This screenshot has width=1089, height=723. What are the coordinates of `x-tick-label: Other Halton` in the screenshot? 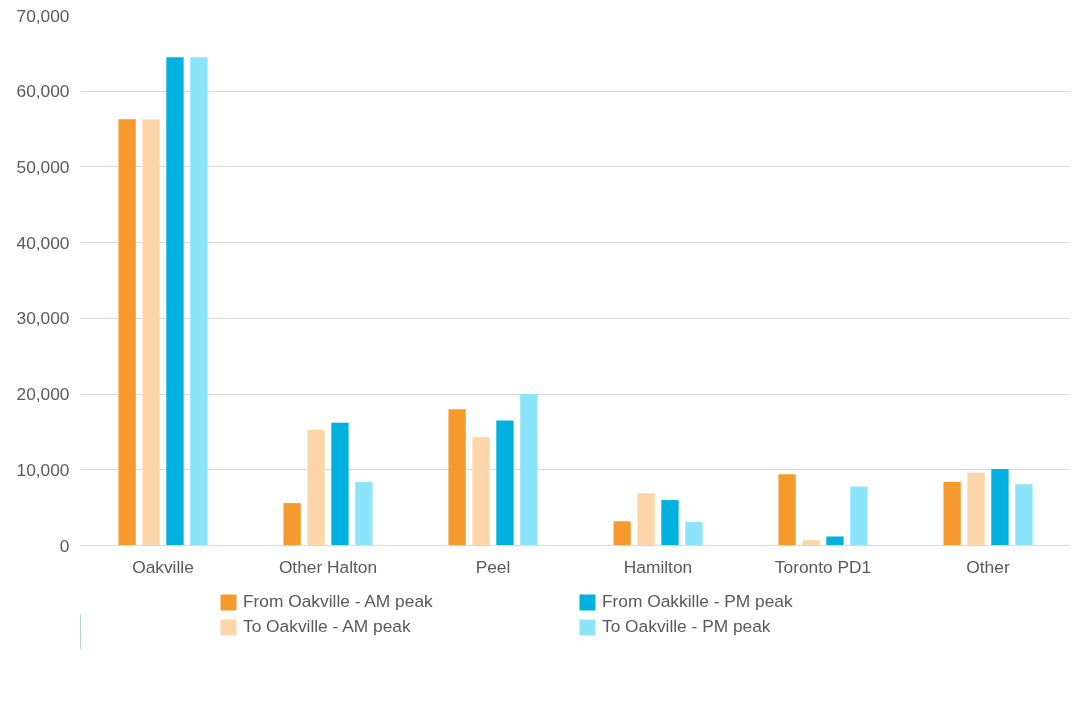 It's located at (328, 566).